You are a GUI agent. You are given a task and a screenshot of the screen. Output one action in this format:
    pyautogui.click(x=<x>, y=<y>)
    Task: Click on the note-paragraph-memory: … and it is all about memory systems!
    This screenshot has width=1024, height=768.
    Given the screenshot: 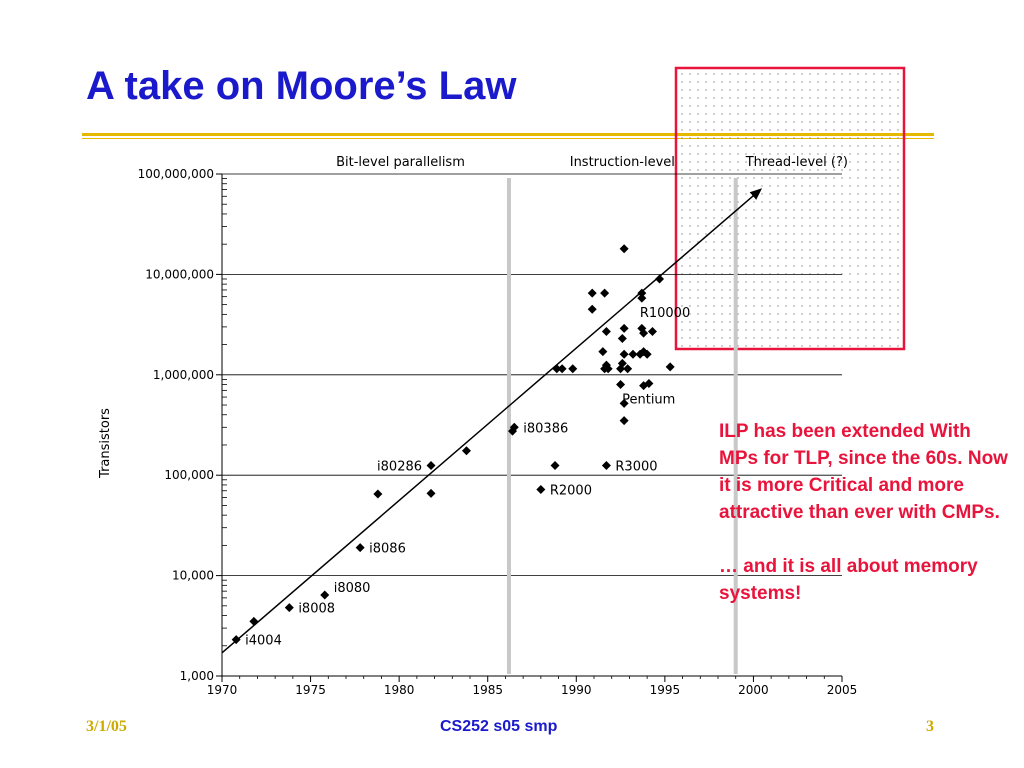 What is the action you would take?
    pyautogui.click(x=848, y=580)
    